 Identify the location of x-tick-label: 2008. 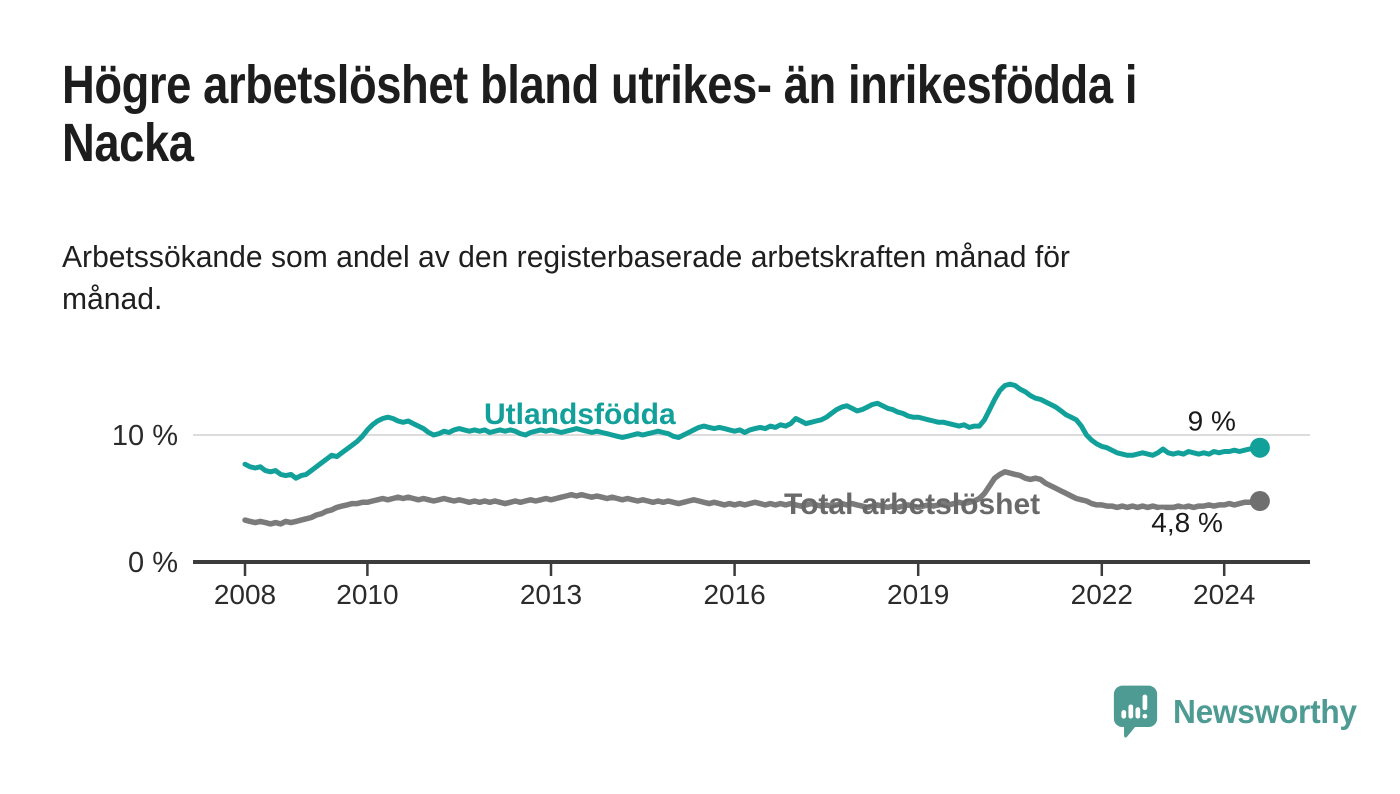
(245, 594).